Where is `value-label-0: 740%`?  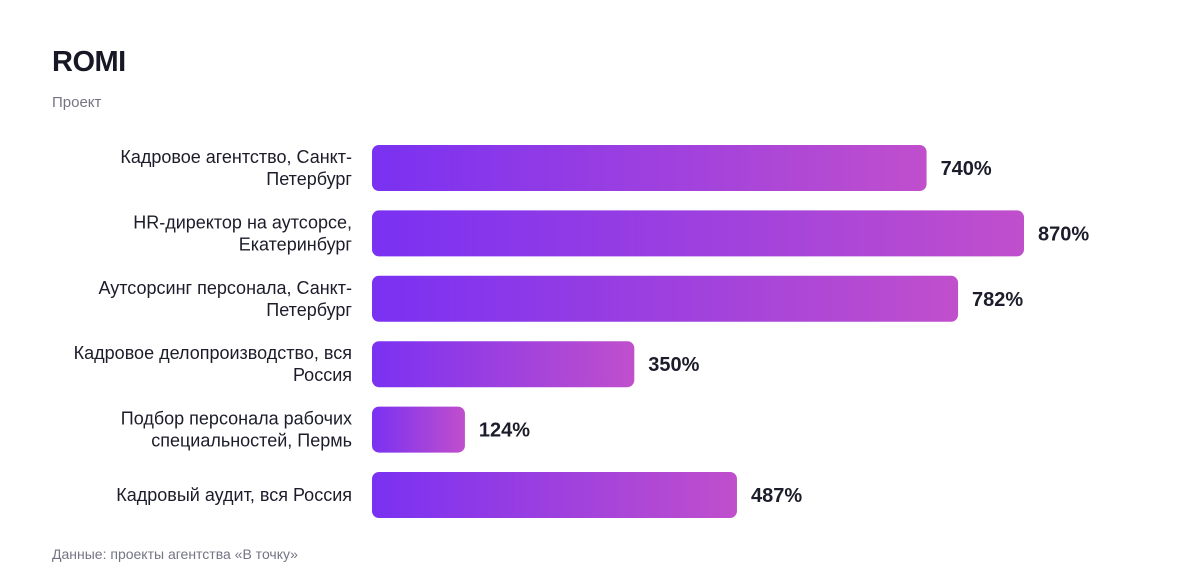
value-label-0: 740% is located at coordinates (966, 169).